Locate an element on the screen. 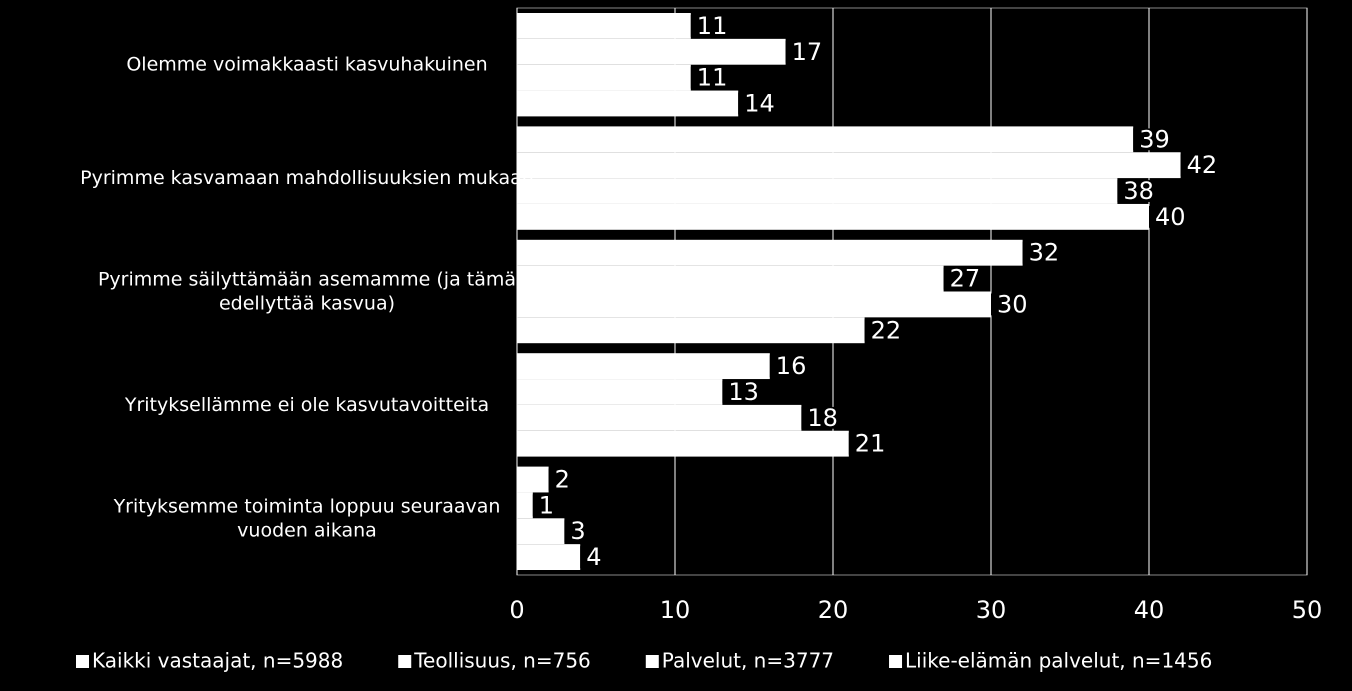 This screenshot has height=691, width=1352. value-label: 1 is located at coordinates (546, 505).